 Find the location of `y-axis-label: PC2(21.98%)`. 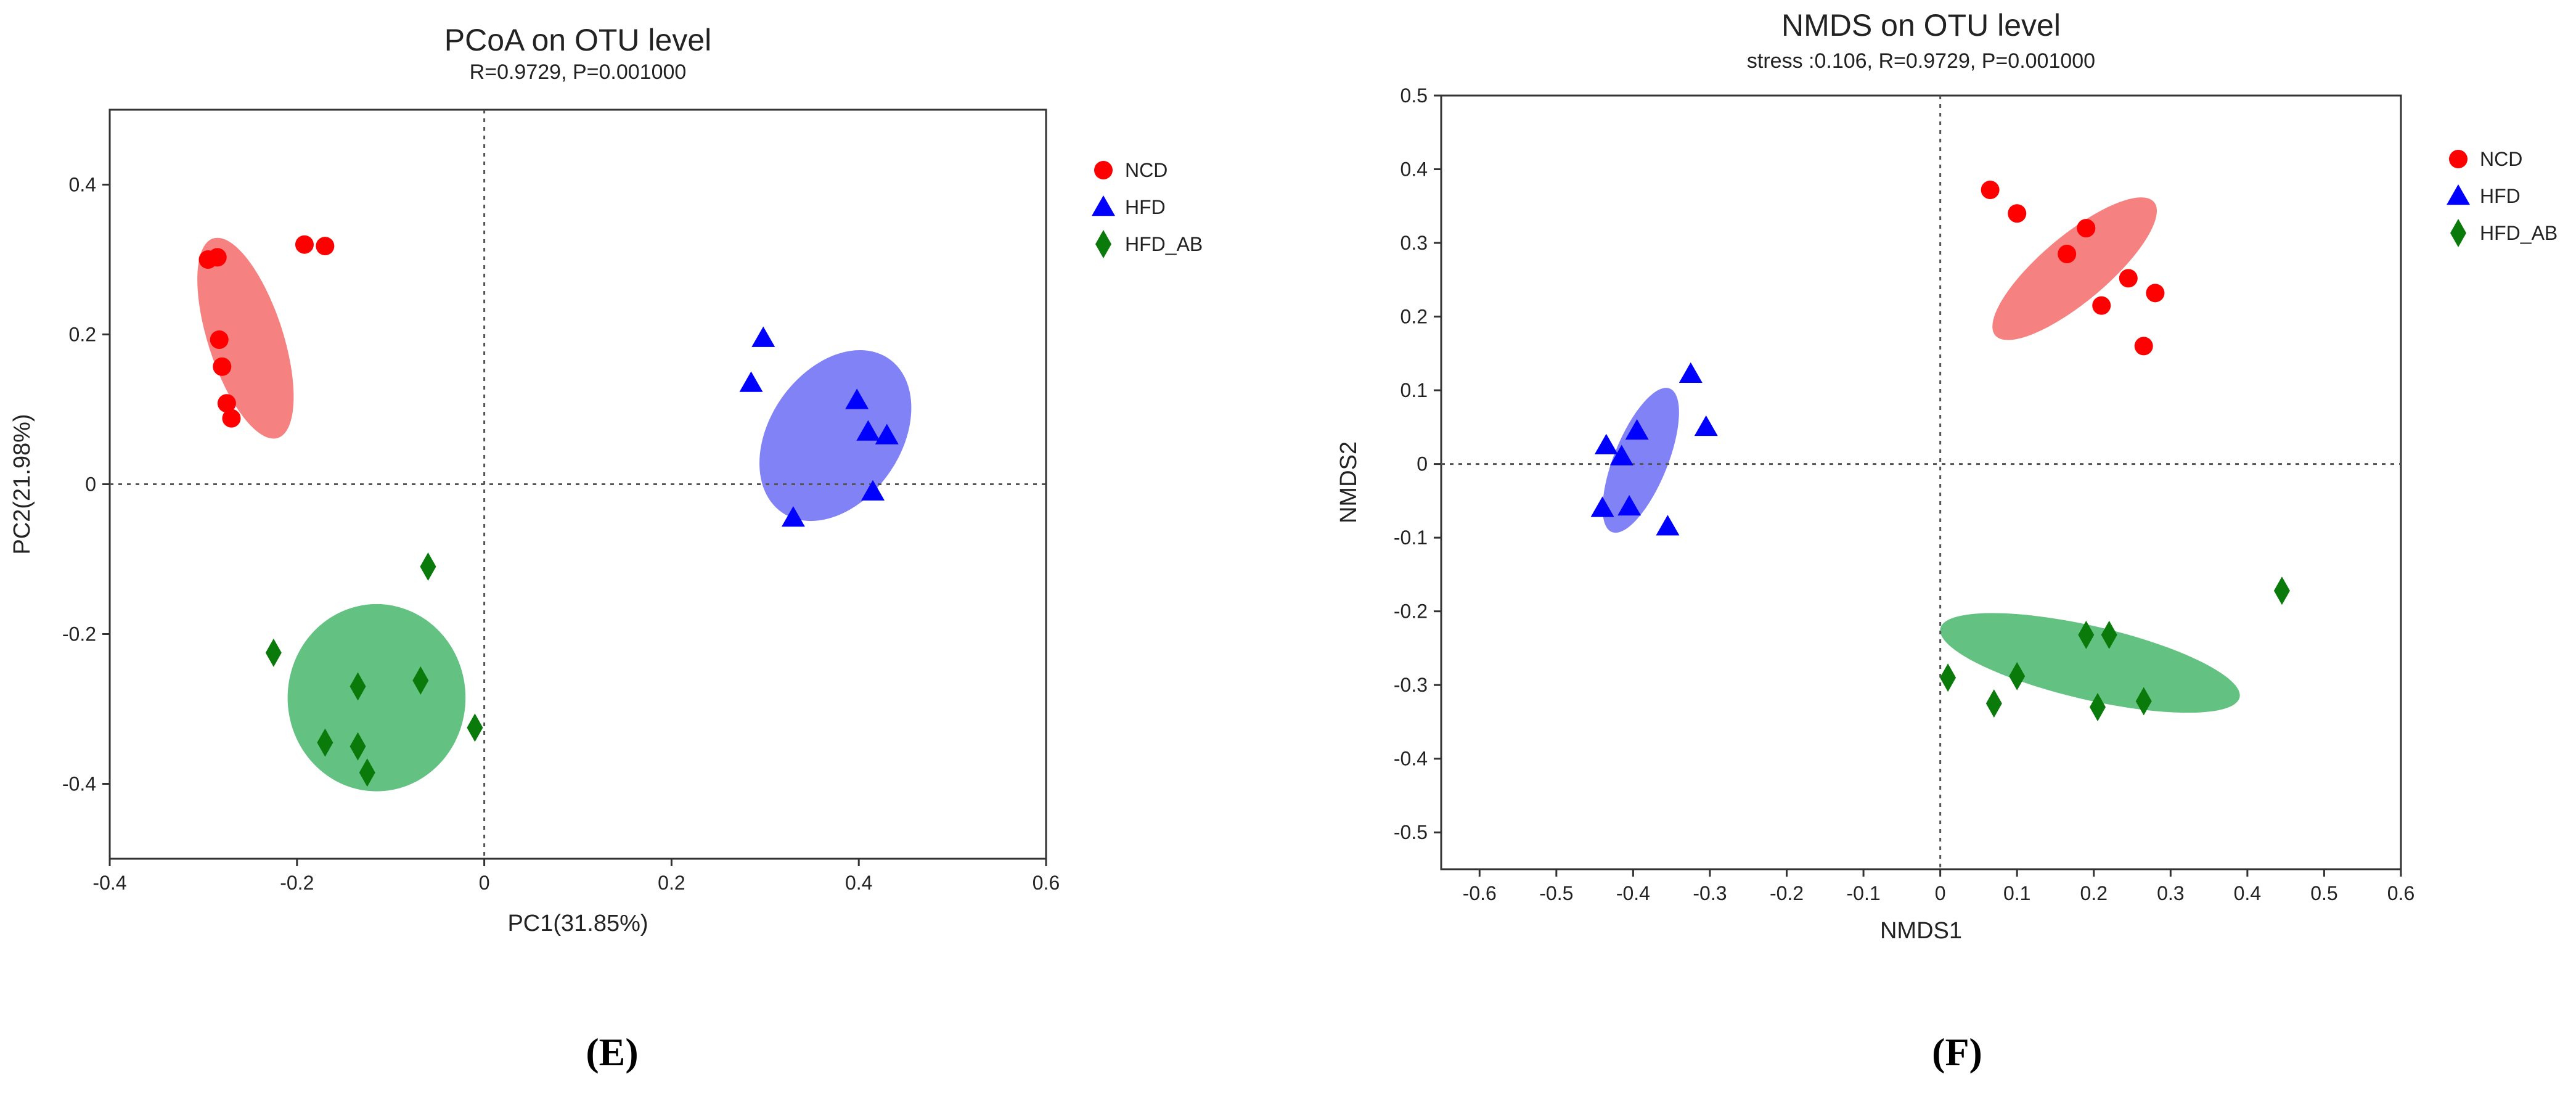

y-axis-label: PC2(21.98%) is located at coordinates (22, 484).